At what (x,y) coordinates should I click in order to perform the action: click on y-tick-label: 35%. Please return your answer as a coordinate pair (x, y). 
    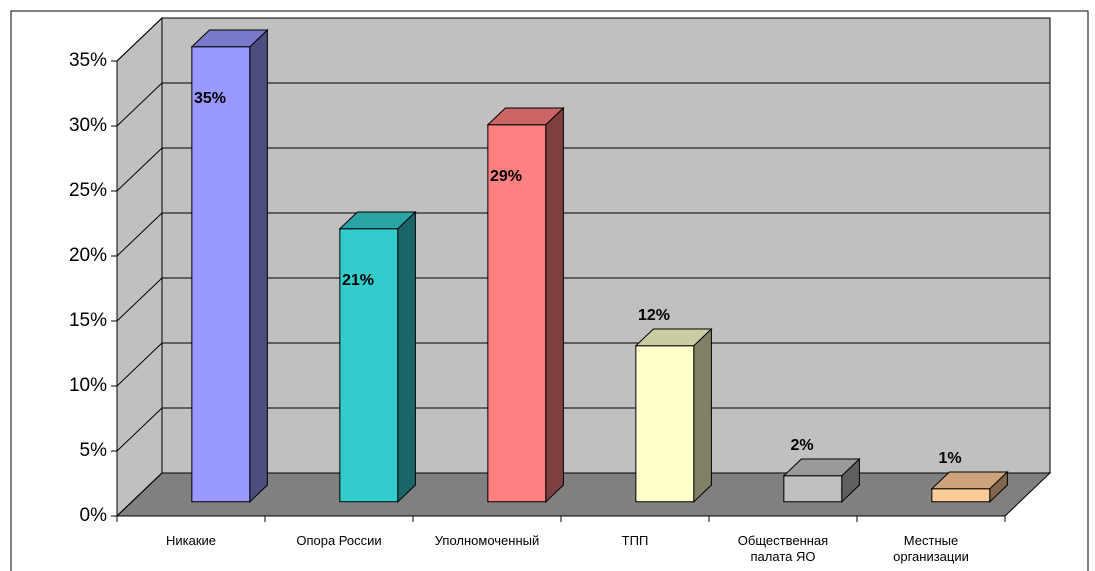
    Looking at the image, I should click on (88, 60).